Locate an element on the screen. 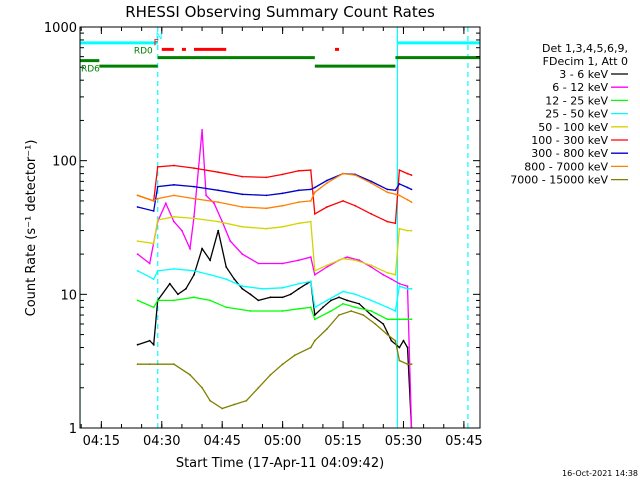  legend-label-8: 800 - 7000 keV is located at coordinates (566, 166).